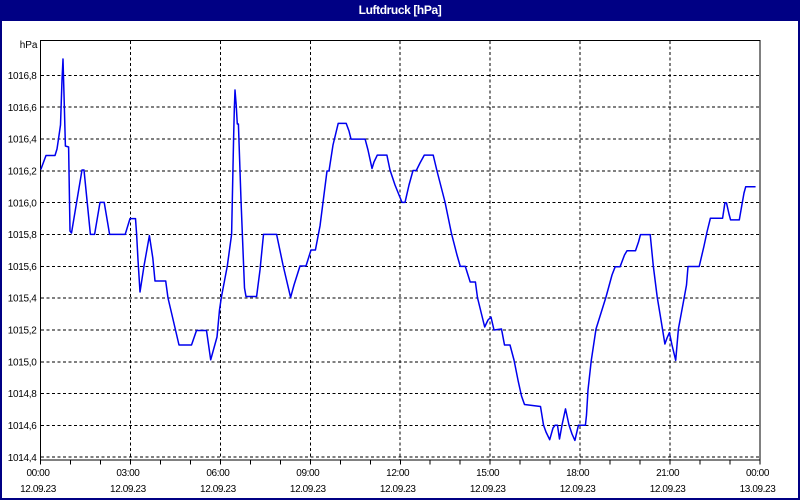 The height and width of the screenshot is (500, 800). Describe the element at coordinates (23, 331) in the screenshot. I see `svg-text: 1015,2` at that location.